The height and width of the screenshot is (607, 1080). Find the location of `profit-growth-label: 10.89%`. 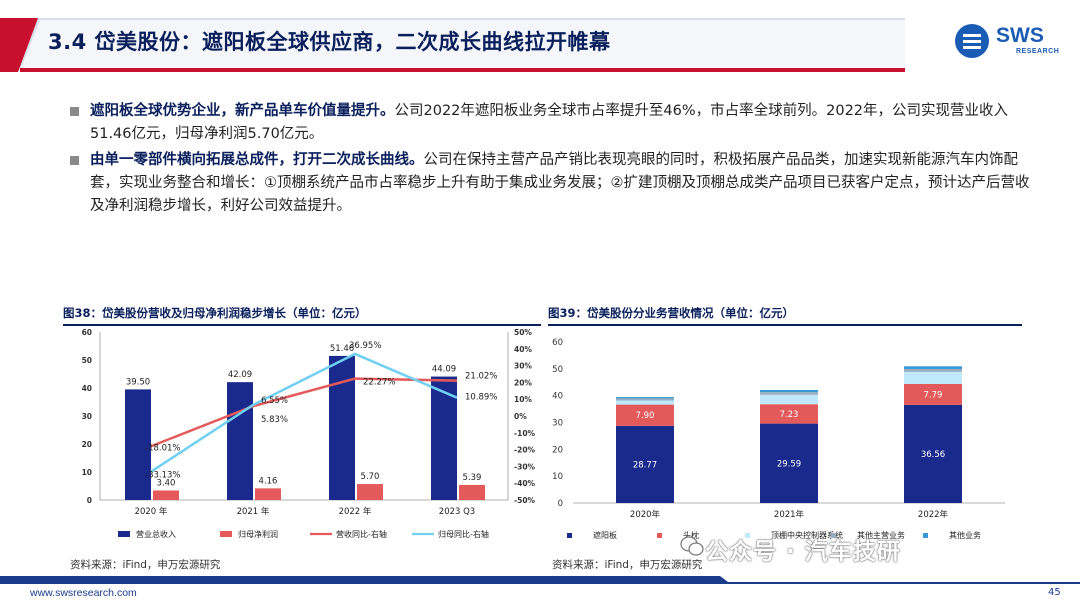

profit-growth-label: 10.89% is located at coordinates (481, 398).